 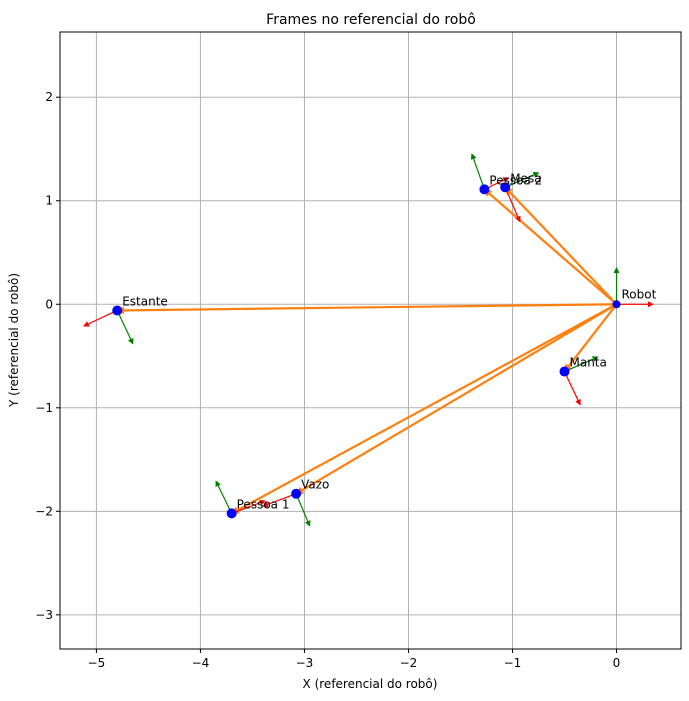 I want to click on pessoa-2-point, so click(x=484, y=189).